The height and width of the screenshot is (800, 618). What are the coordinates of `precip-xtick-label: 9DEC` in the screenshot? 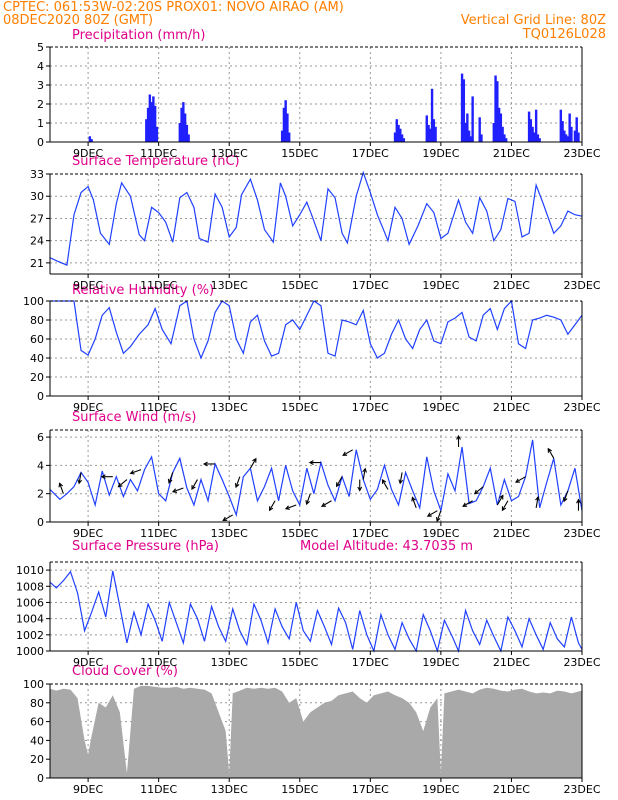 It's located at (88, 153).